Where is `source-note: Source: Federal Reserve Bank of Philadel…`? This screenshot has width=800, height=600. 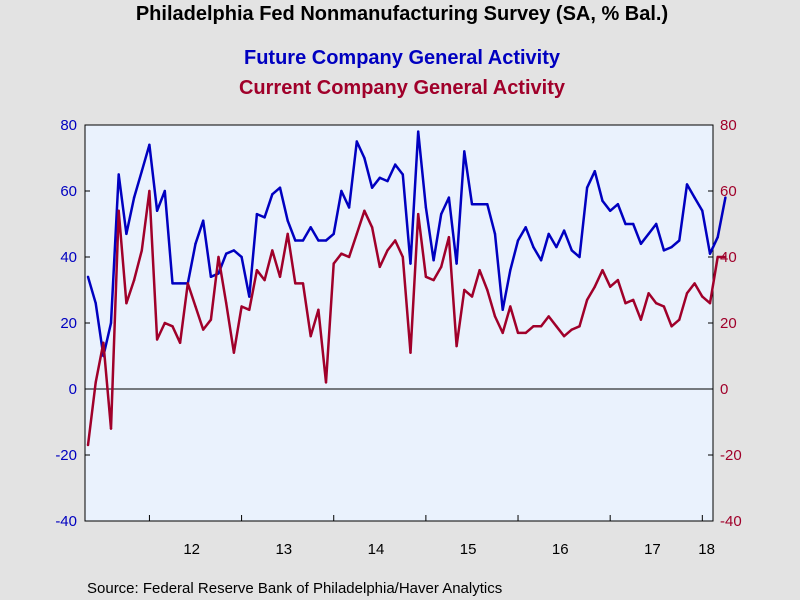
source-note: Source: Federal Reserve Bank of Philadel… is located at coordinates (294, 588).